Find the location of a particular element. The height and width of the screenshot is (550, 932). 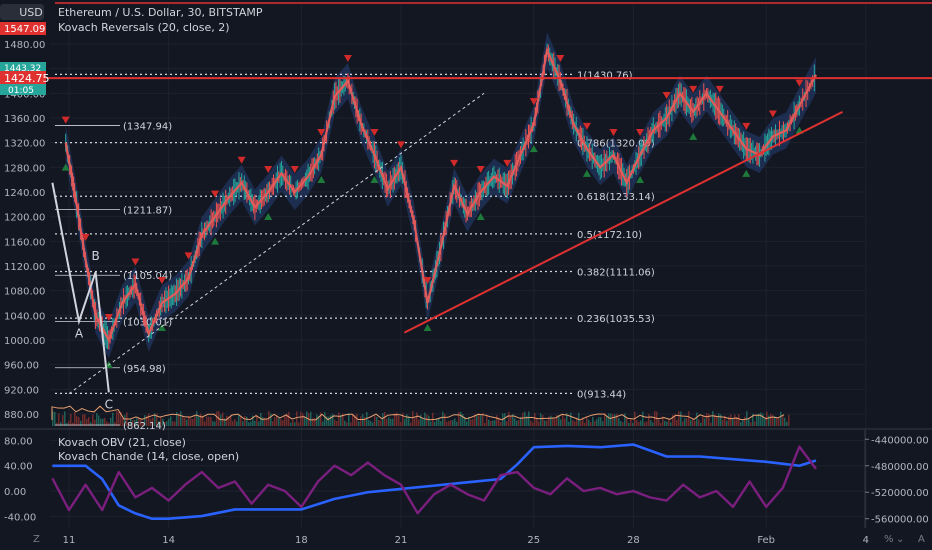

current-price-tag-bg is located at coordinates (23, 78).